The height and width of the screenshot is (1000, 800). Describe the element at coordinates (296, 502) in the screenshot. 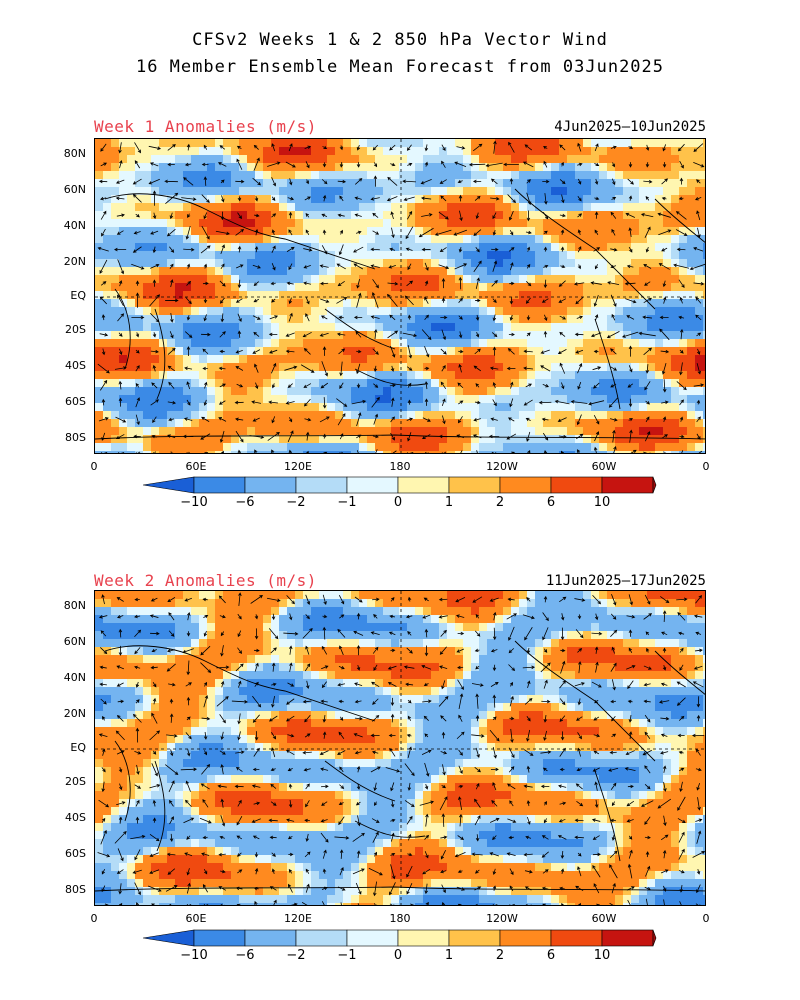

I see `week1-colorbar-label: −2` at that location.